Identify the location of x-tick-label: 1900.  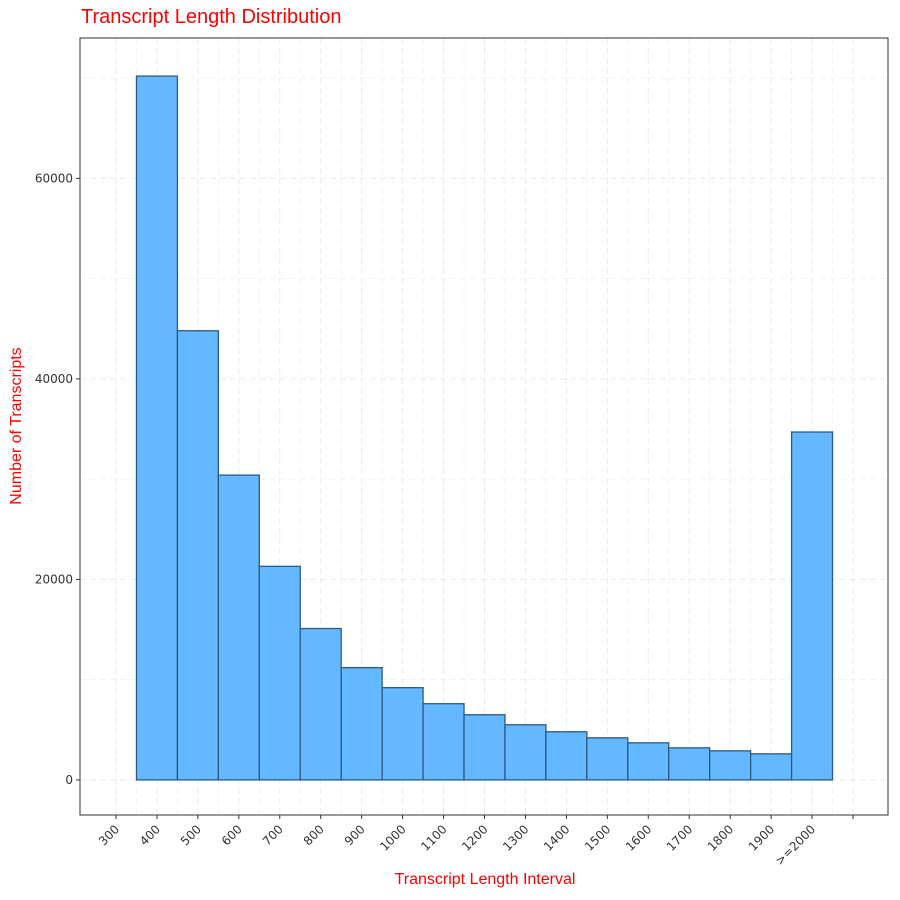
(761, 837).